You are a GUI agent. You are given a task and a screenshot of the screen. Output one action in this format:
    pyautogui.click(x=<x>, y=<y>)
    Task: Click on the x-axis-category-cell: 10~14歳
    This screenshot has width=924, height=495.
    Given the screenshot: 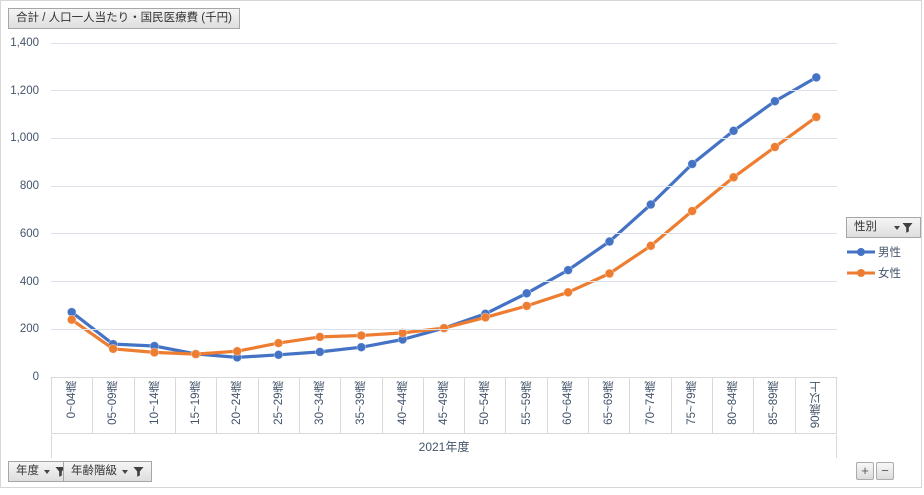 What is the action you would take?
    pyautogui.click(x=154, y=405)
    